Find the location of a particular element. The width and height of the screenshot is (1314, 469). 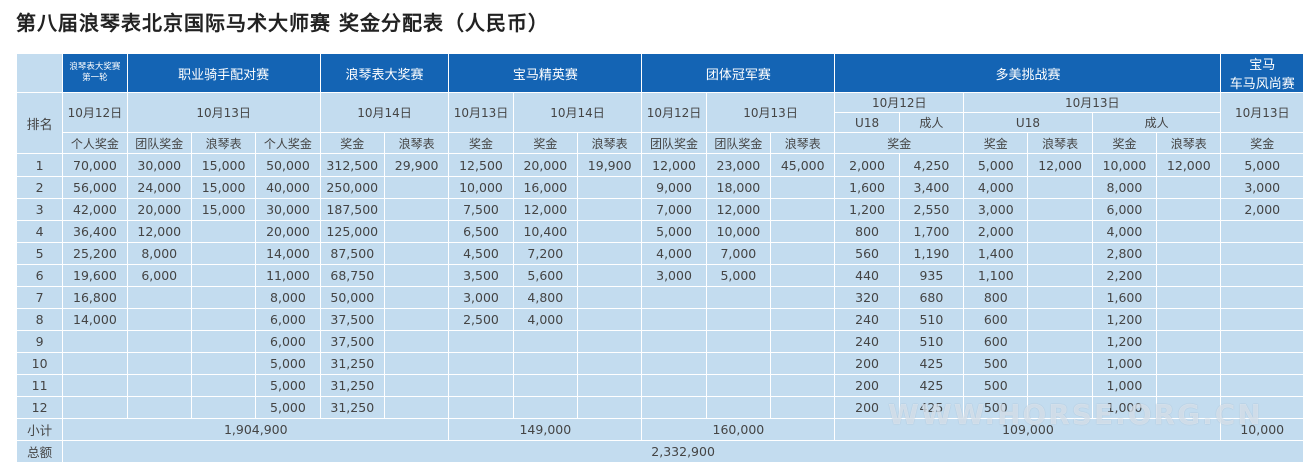

prize-cell: 125,000 is located at coordinates (352, 231).